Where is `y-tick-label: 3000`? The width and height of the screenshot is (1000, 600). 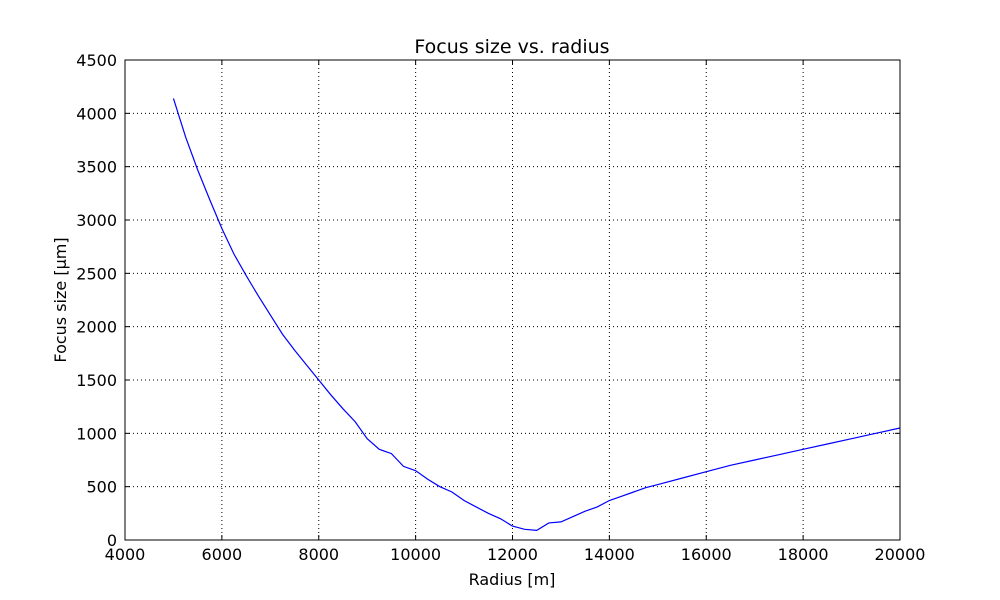
y-tick-label: 3000 is located at coordinates (96, 220).